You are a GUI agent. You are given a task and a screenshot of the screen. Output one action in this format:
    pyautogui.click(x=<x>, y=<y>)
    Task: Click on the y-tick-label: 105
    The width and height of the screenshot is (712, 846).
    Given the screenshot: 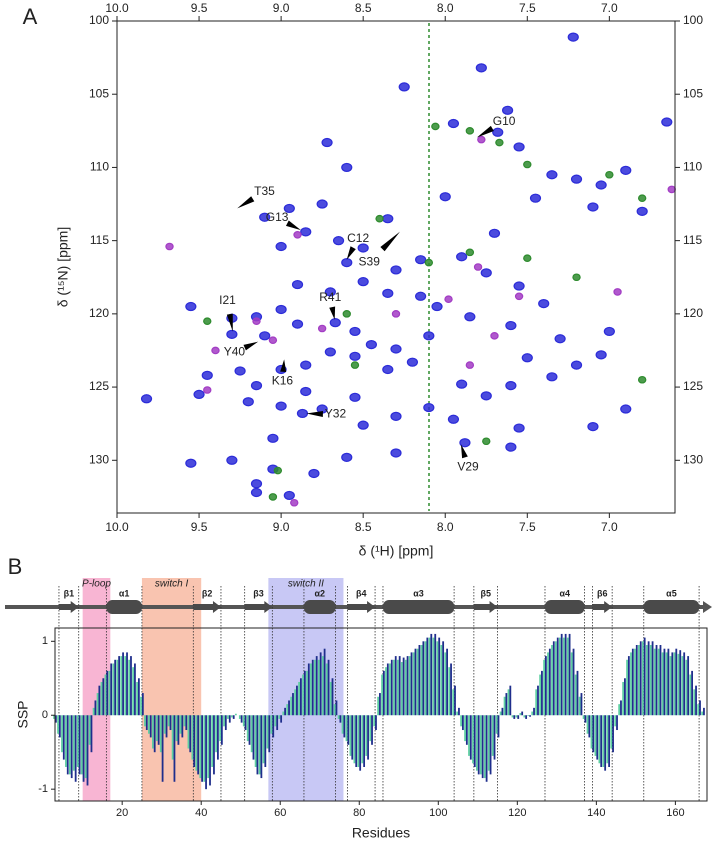 What is the action you would take?
    pyautogui.click(x=99, y=93)
    